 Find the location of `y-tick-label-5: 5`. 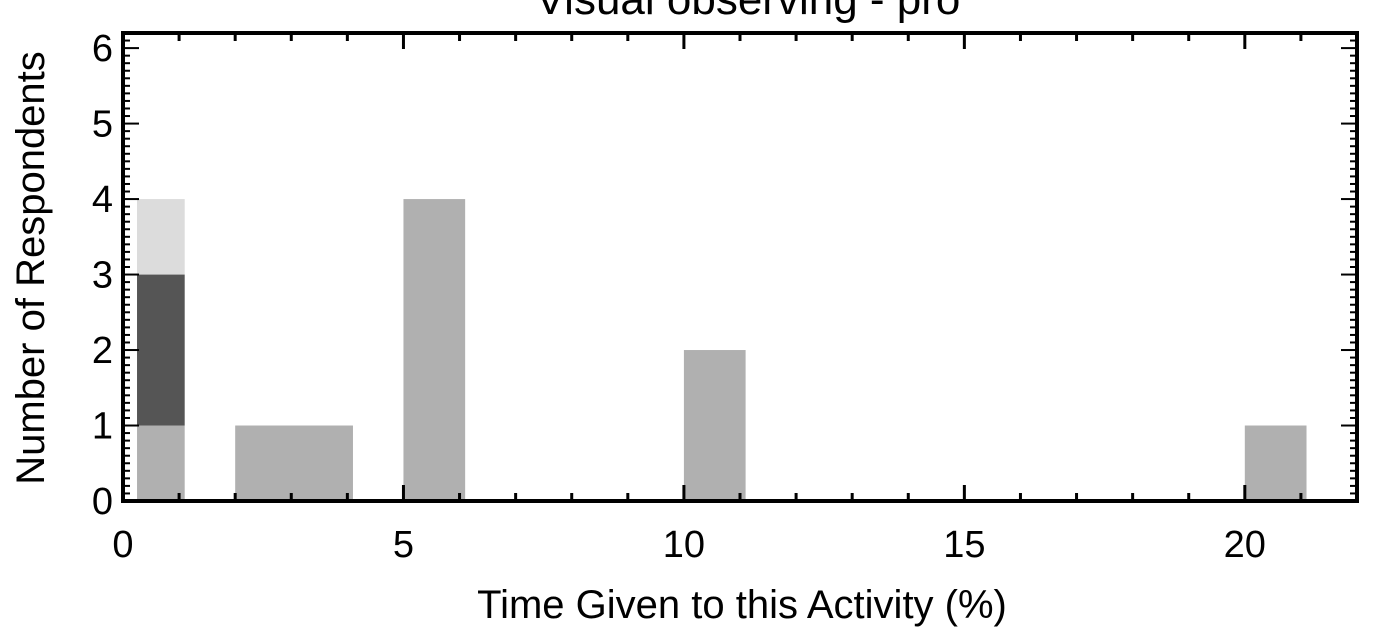

y-tick-label-5: 5 is located at coordinates (102, 125).